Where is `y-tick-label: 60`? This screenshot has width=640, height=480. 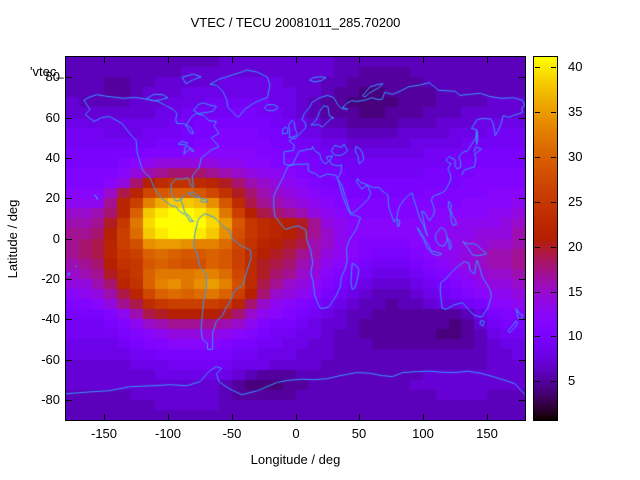
y-tick-label: 60 is located at coordinates (52, 117).